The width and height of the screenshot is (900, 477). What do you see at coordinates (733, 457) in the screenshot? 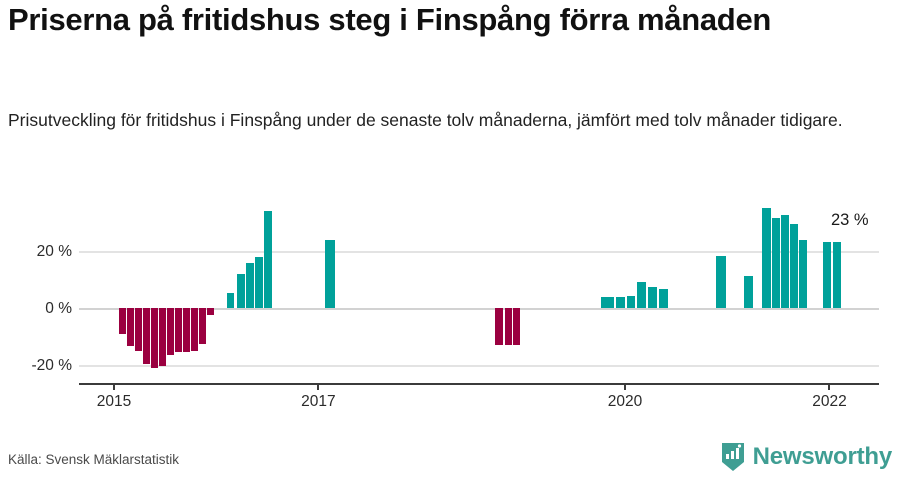
I see `bar-chart-pin-icon` at bounding box center [733, 457].